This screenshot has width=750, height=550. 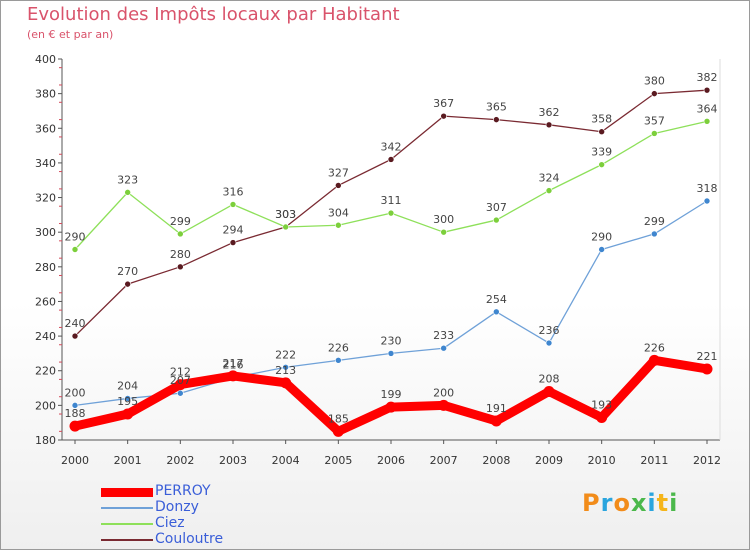 What do you see at coordinates (549, 178) in the screenshot?
I see `data-label-ciez: 324` at bounding box center [549, 178].